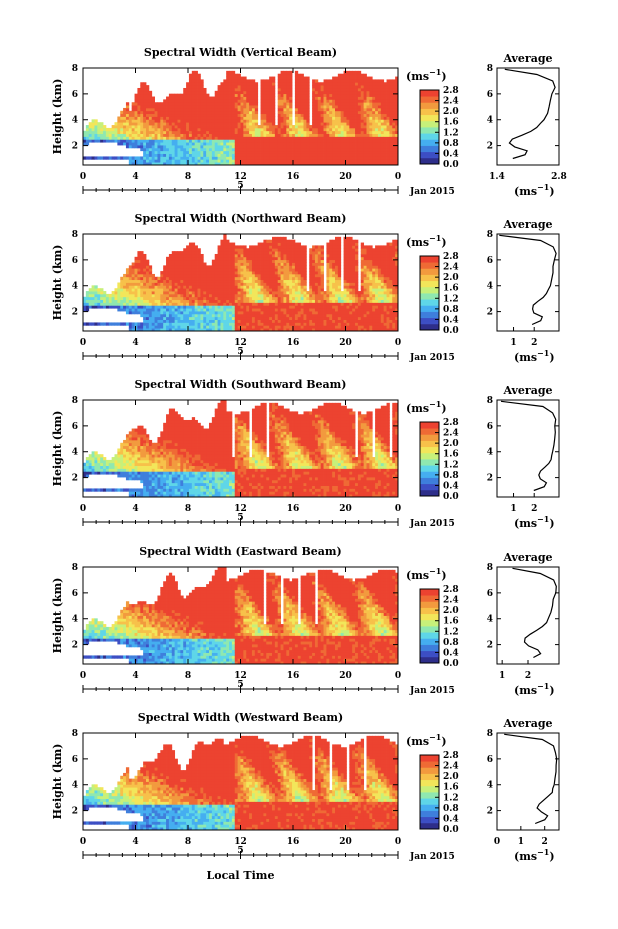 The width and height of the screenshot is (618, 929). What do you see at coordinates (75, 147) in the screenshot?
I see `y-tick-label: 2` at bounding box center [75, 147].